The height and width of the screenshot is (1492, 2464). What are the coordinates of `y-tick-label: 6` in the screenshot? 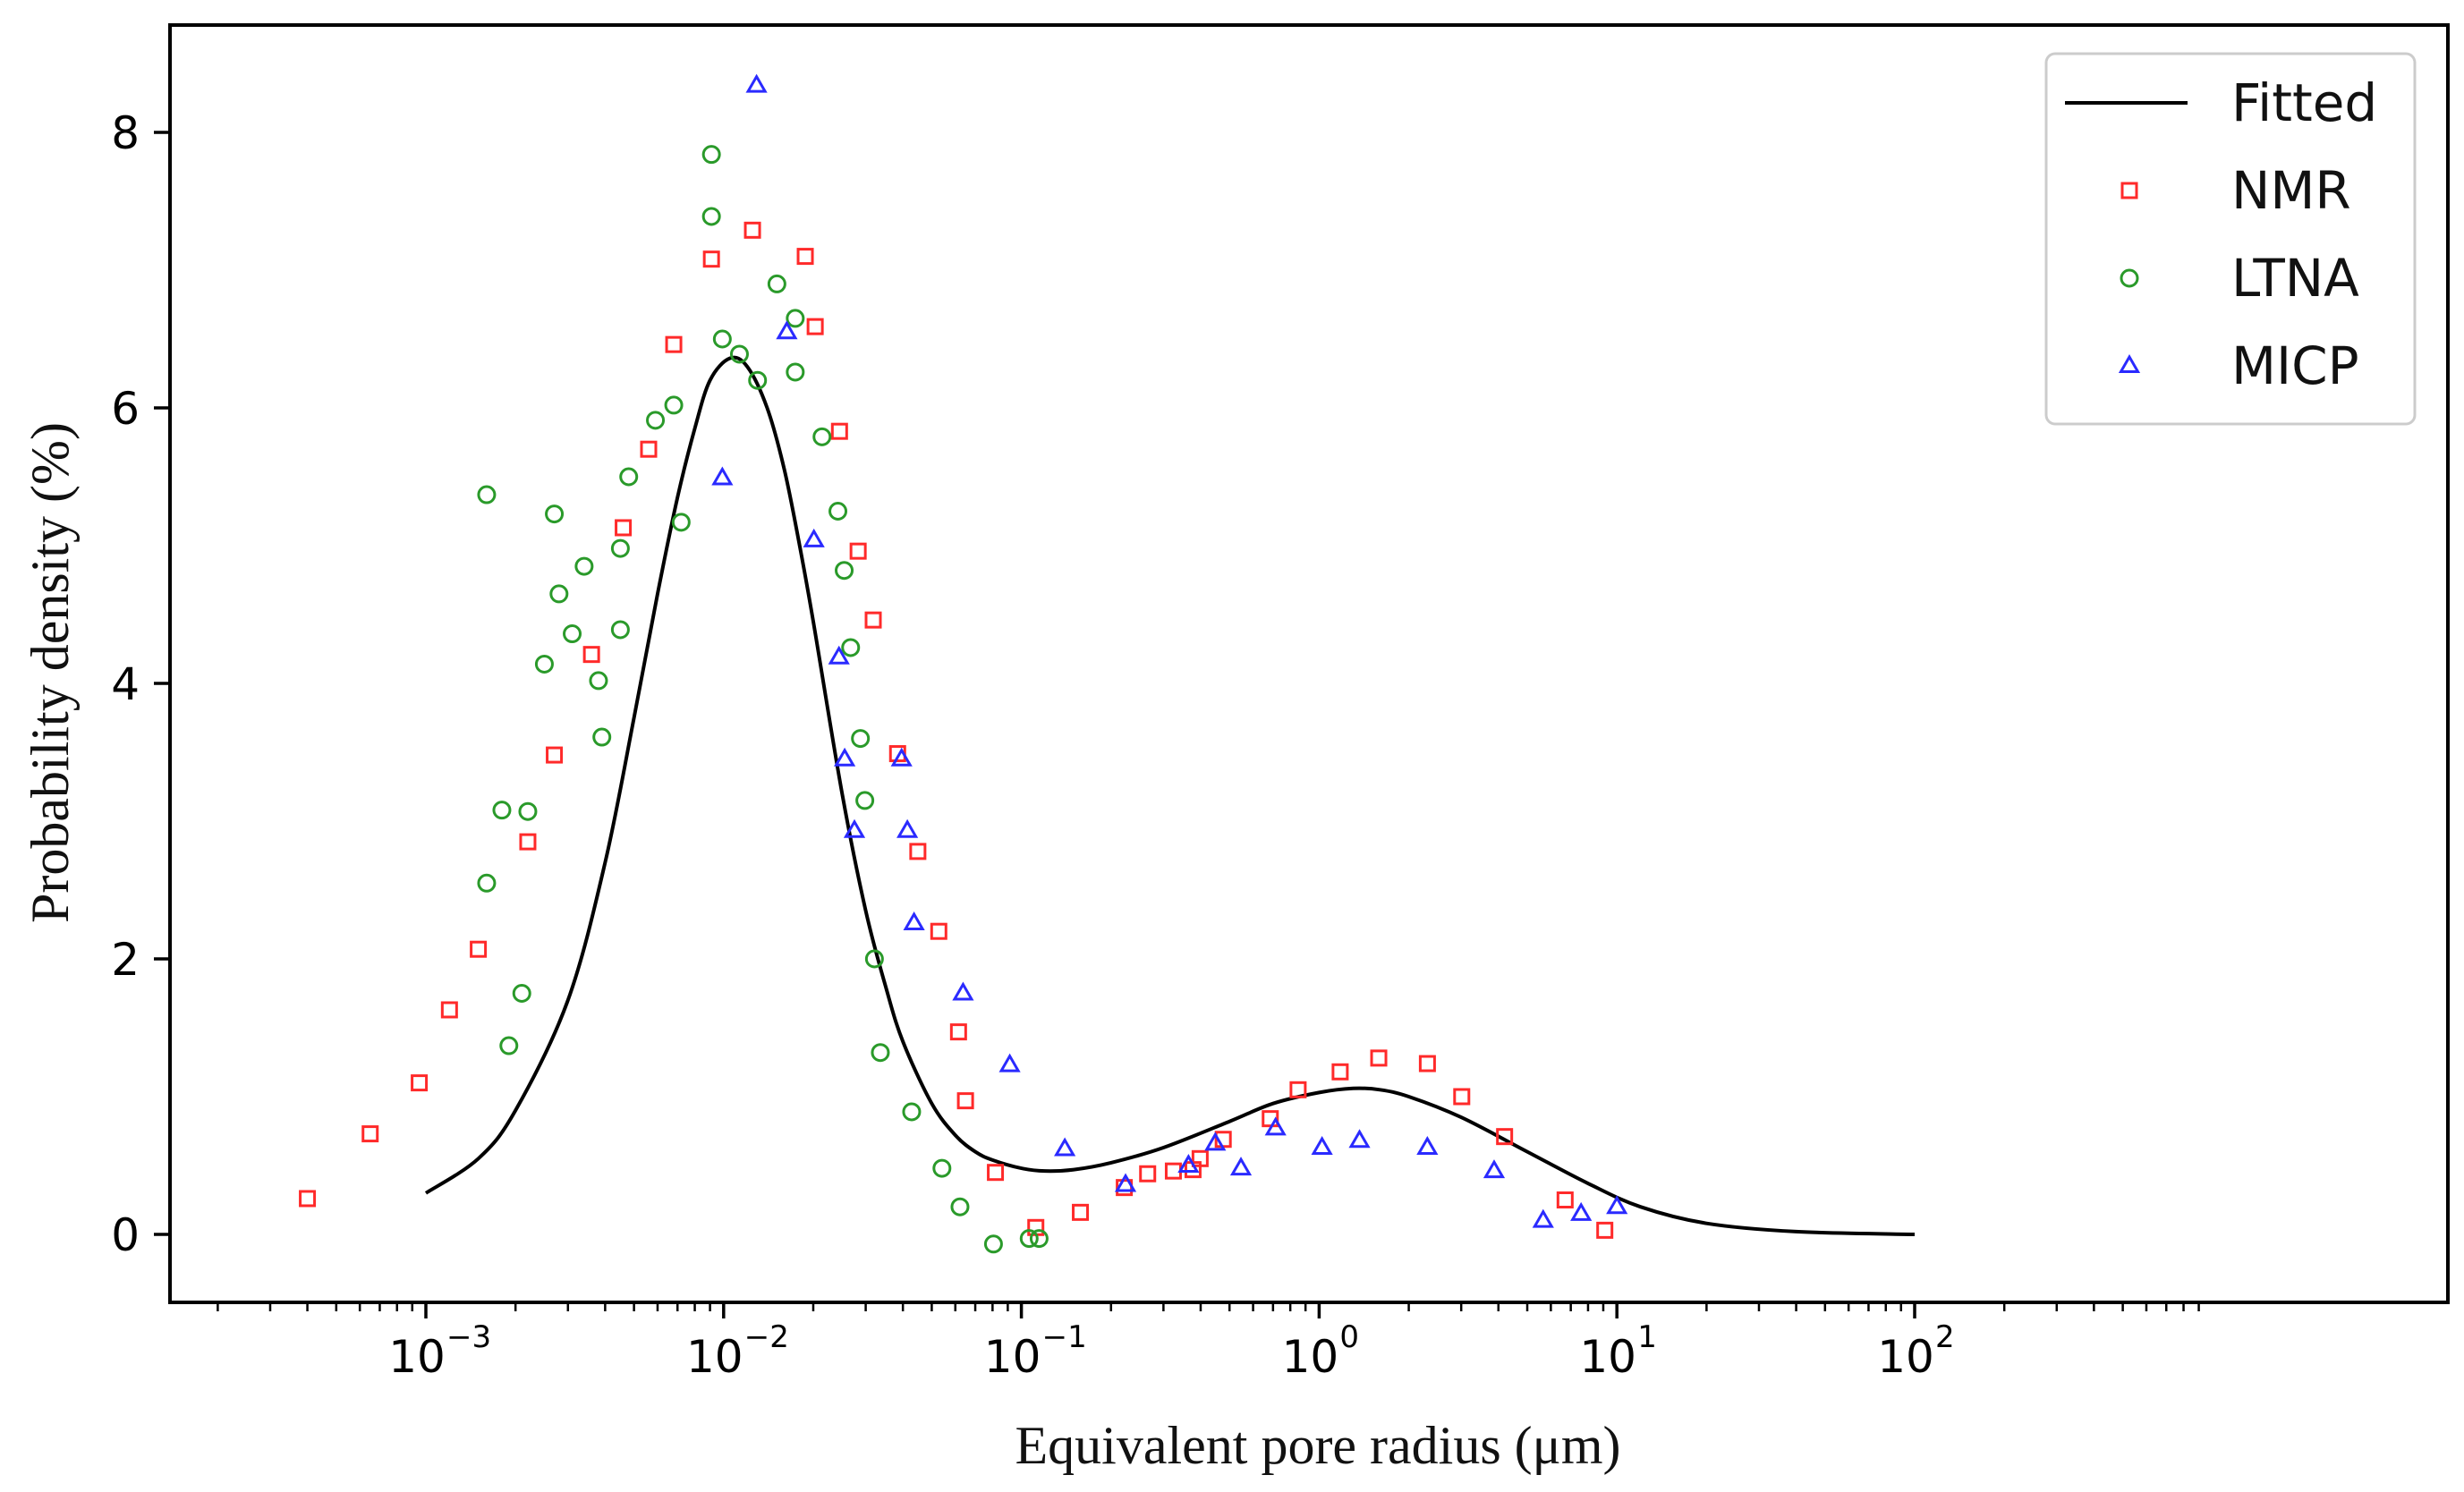 It's located at (125, 409).